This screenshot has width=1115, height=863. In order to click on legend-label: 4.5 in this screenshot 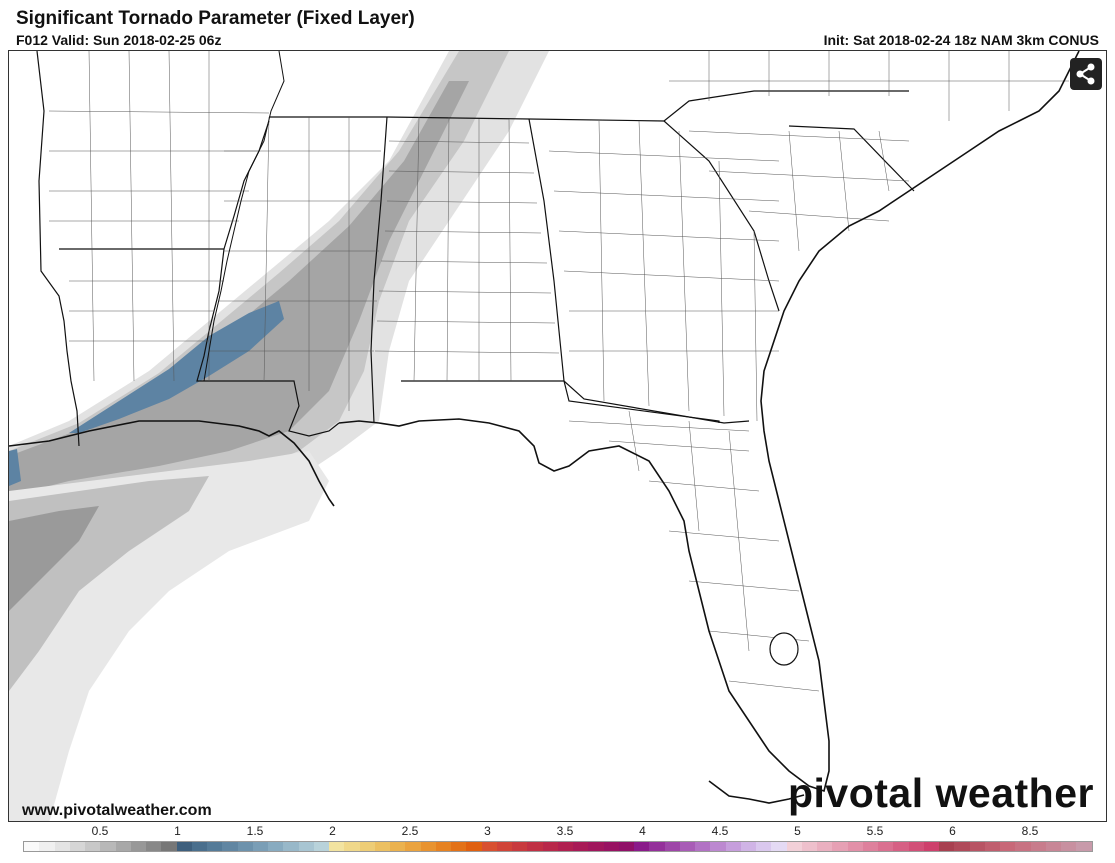, I will do `click(720, 831)`.